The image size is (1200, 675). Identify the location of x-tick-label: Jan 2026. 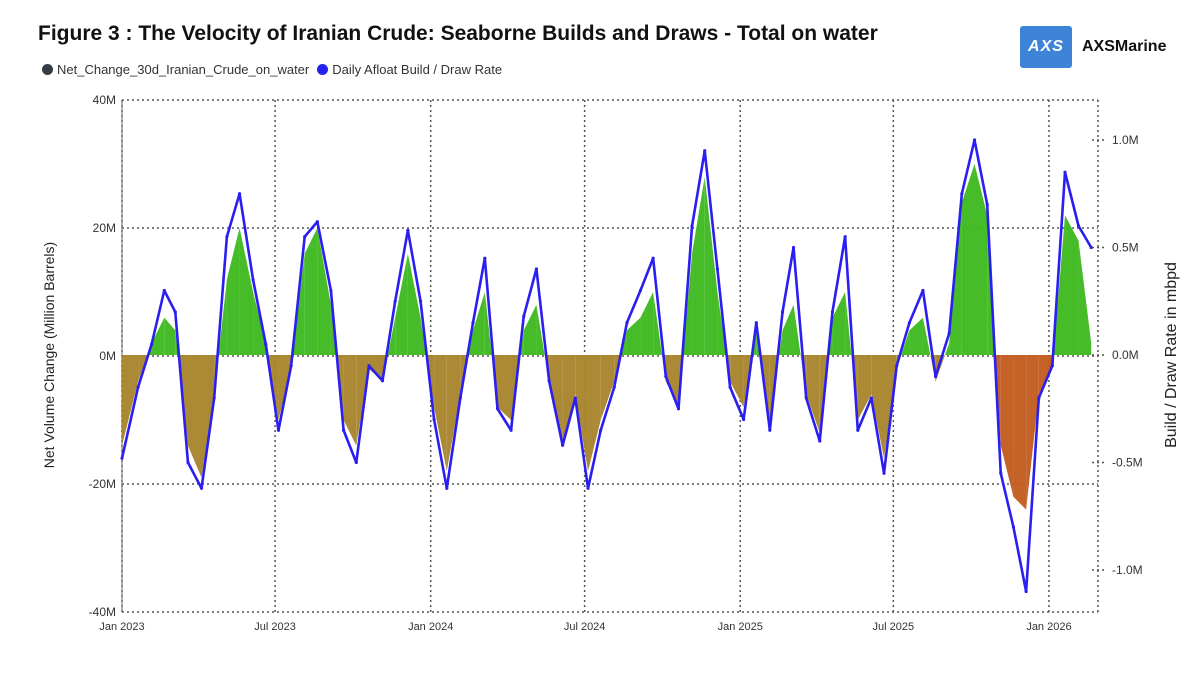
(1048, 627).